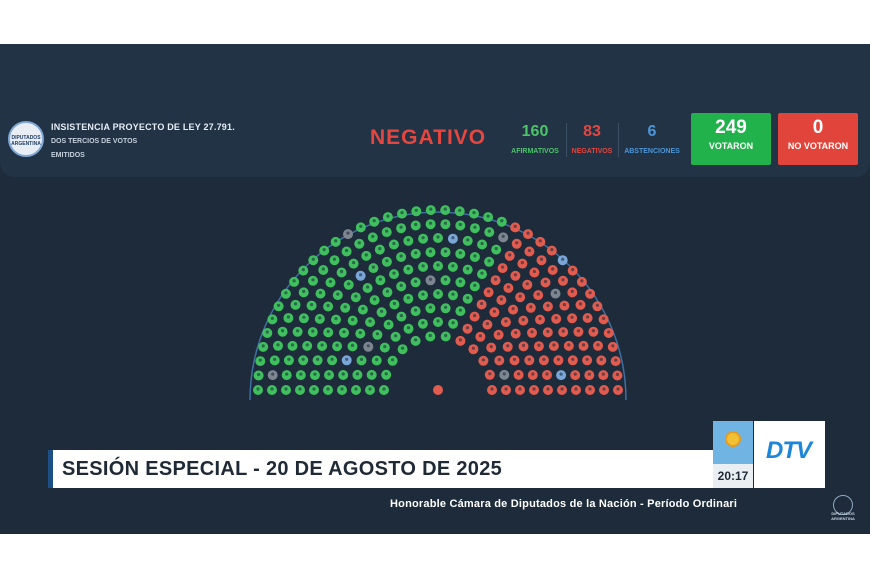 Image resolution: width=870 pixels, height=578 pixels. I want to click on law-subtitle: DOS TERCIOS DE VOTOS EMITIDOS, so click(94, 148).